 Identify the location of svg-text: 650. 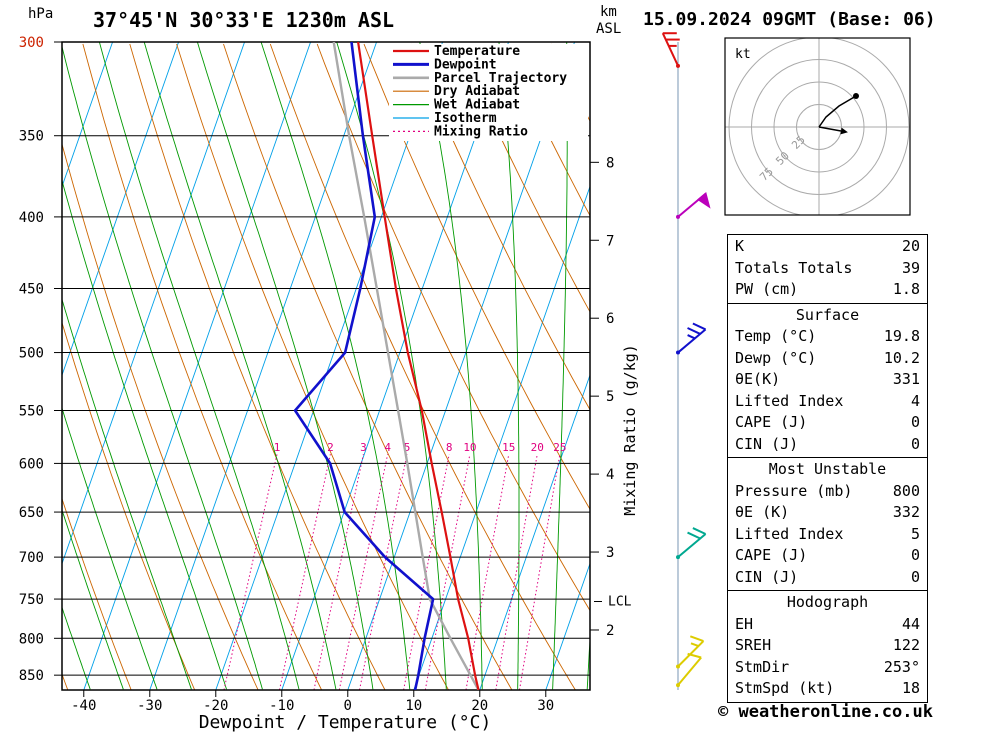
(31, 513).